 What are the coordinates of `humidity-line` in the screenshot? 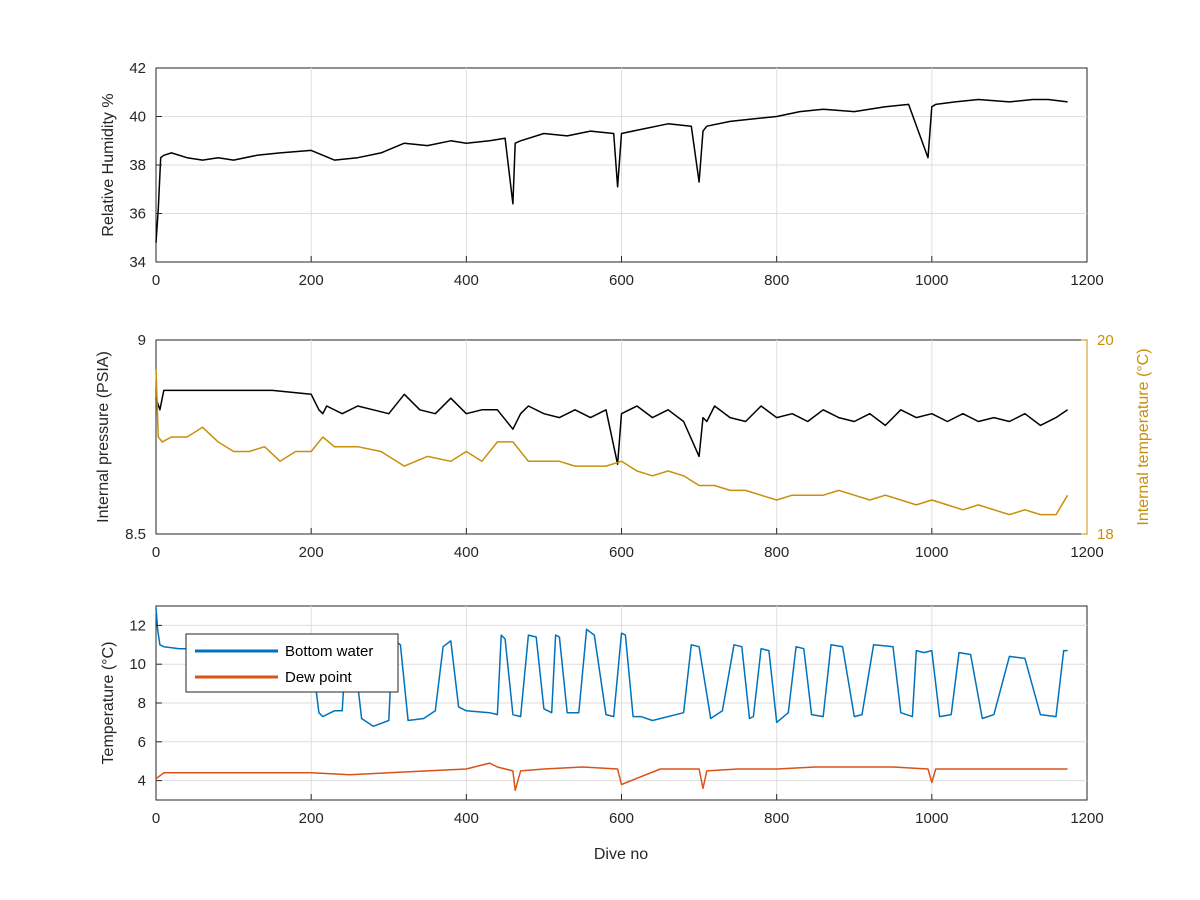 It's located at (611, 170).